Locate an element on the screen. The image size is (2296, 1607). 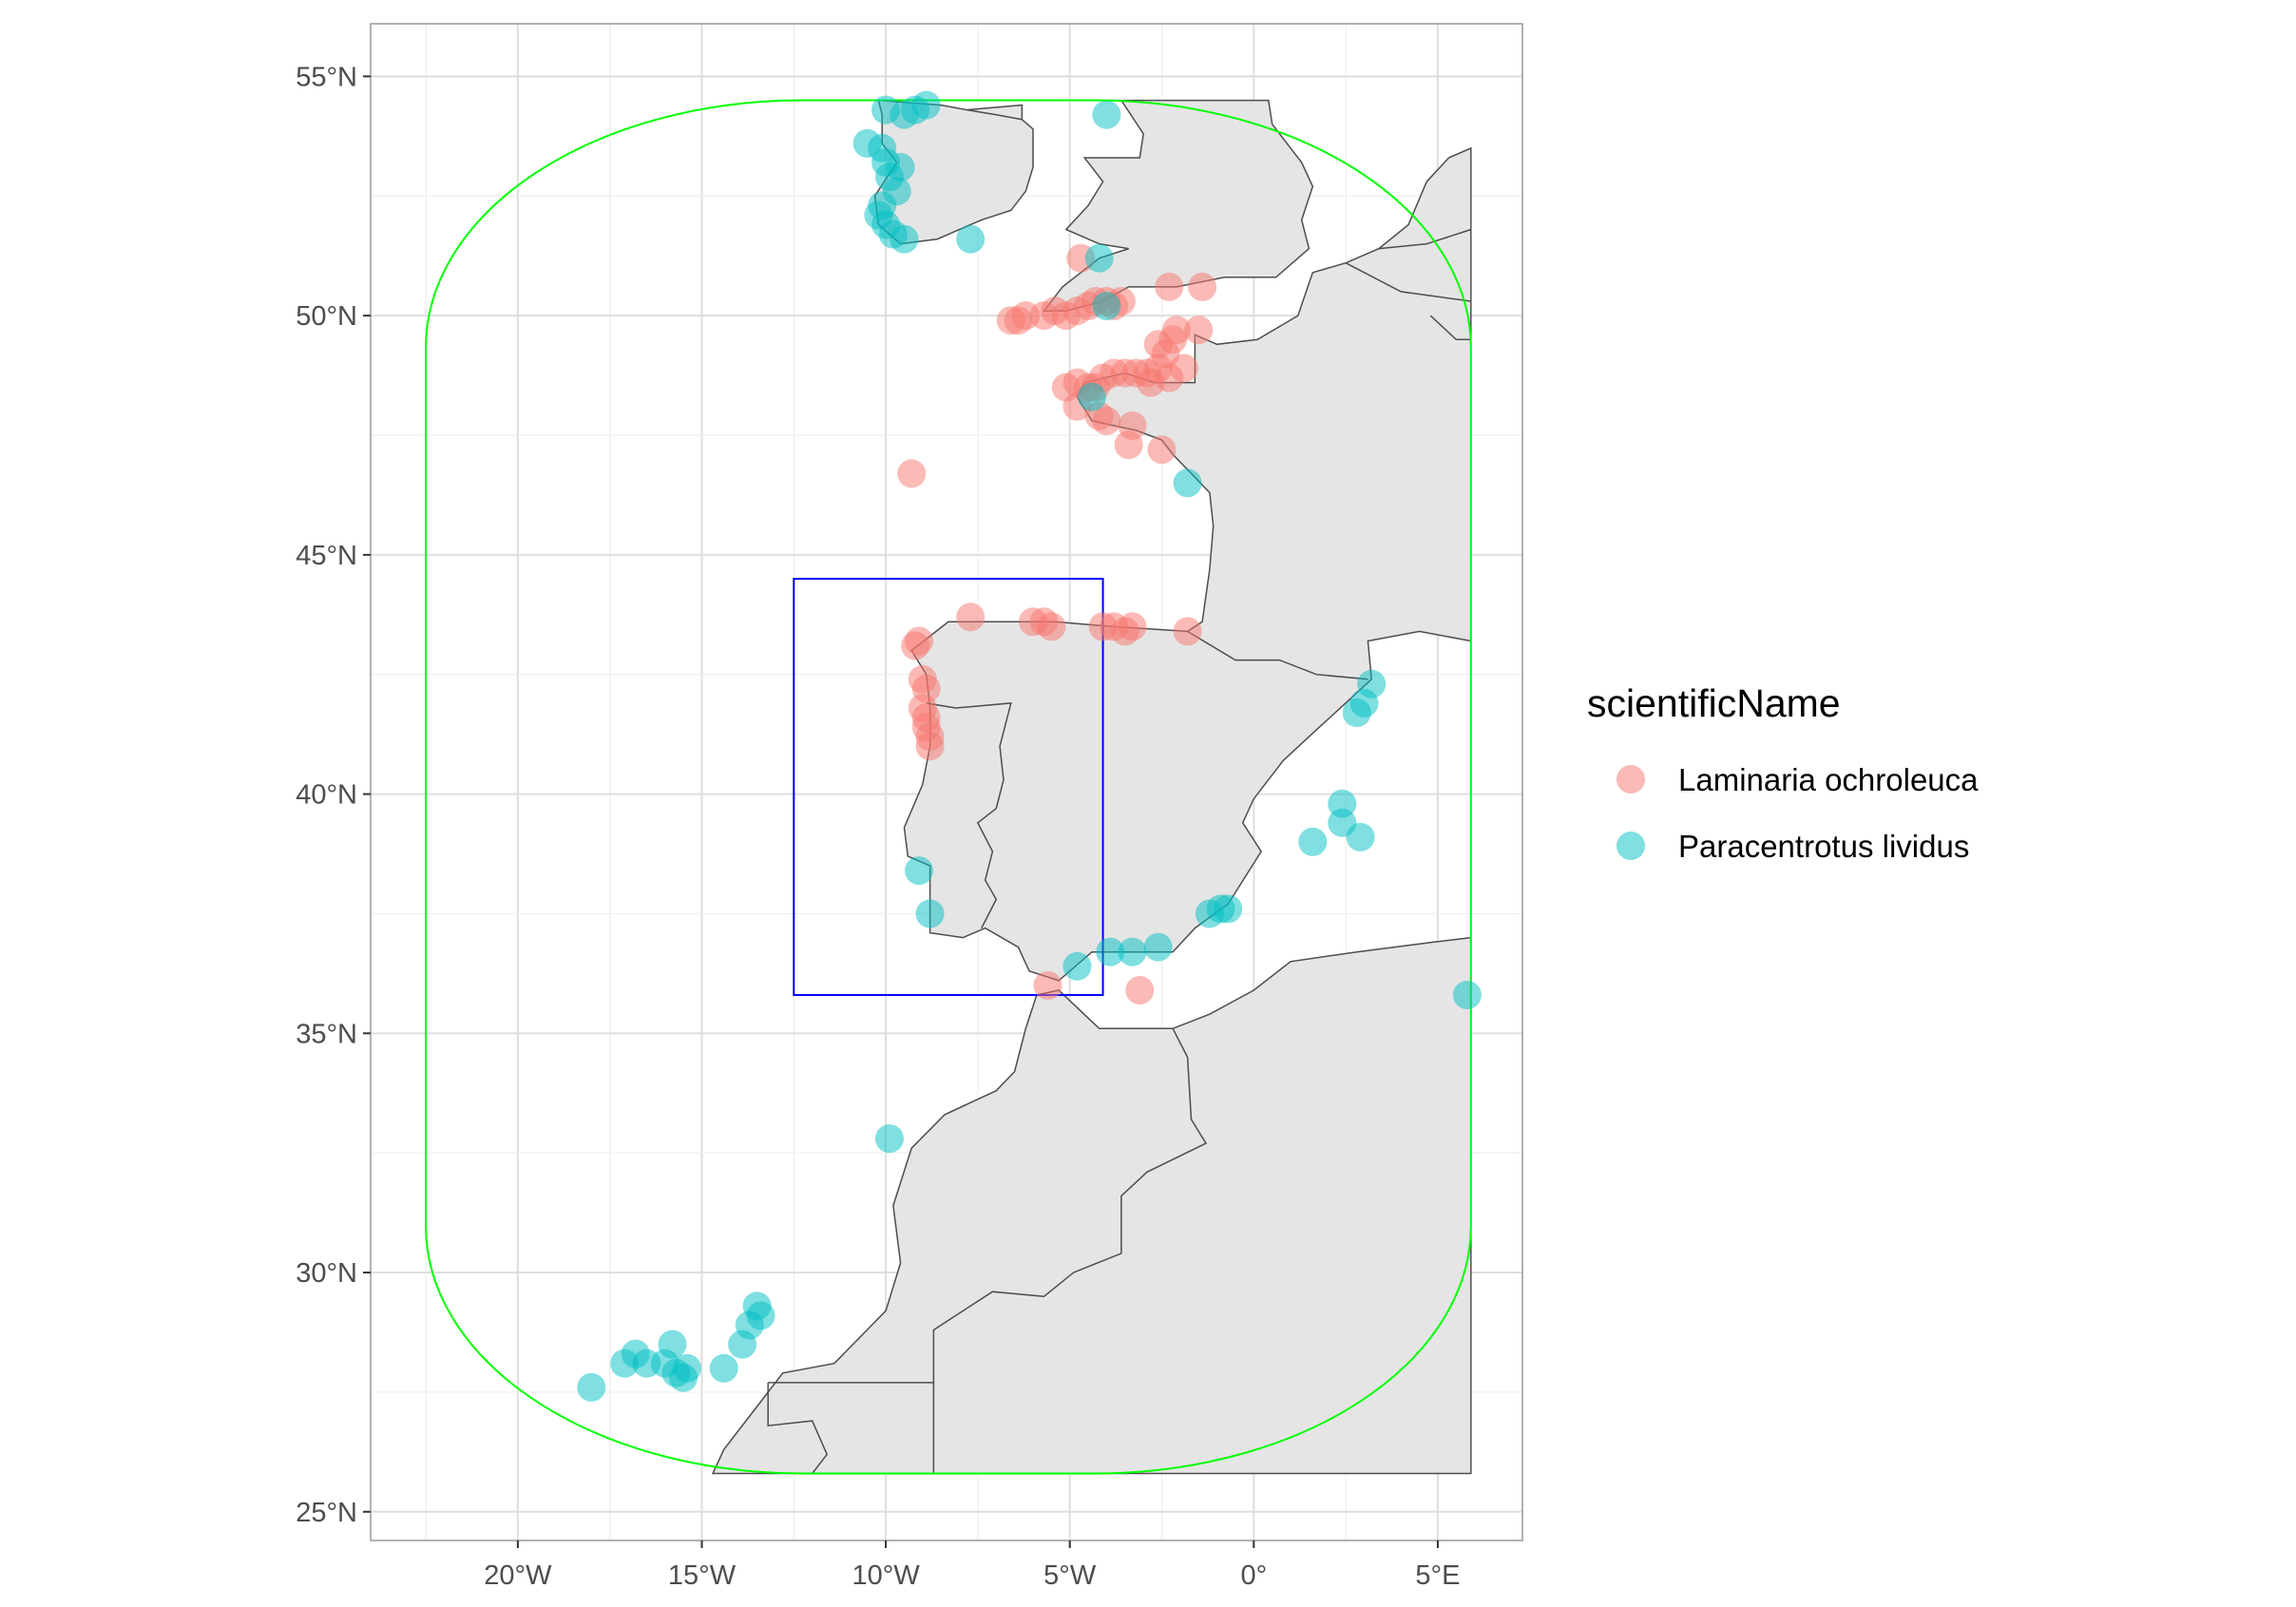
y-tick-label: 50°N is located at coordinates (326, 316).